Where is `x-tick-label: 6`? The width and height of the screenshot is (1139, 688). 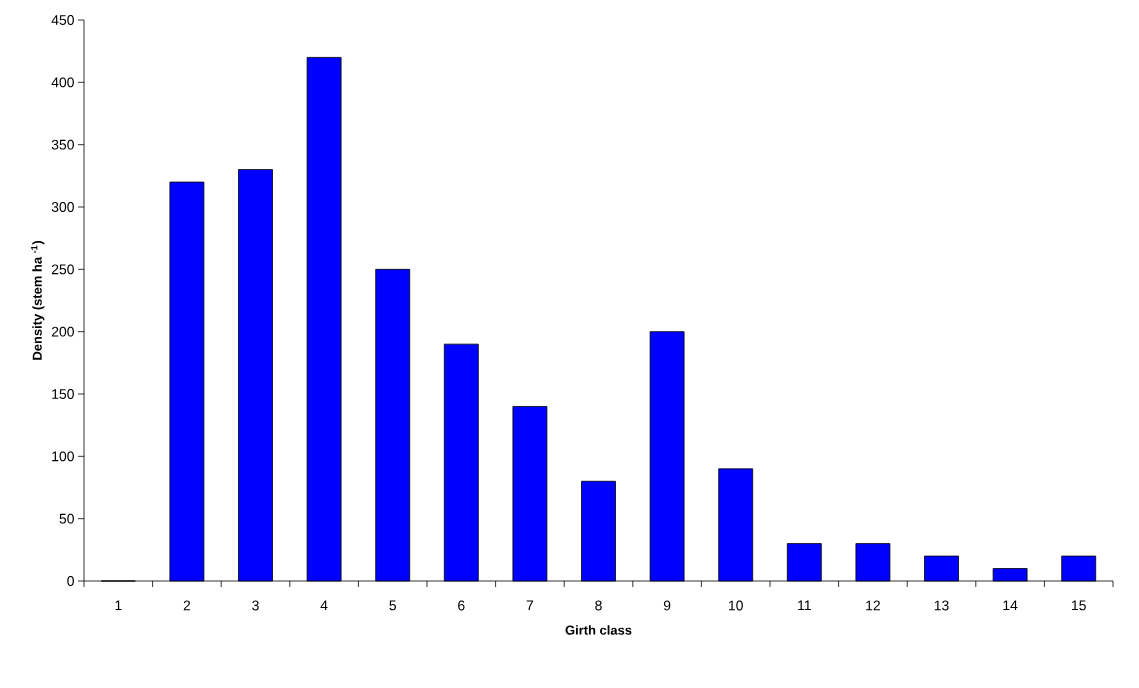 x-tick-label: 6 is located at coordinates (461, 605).